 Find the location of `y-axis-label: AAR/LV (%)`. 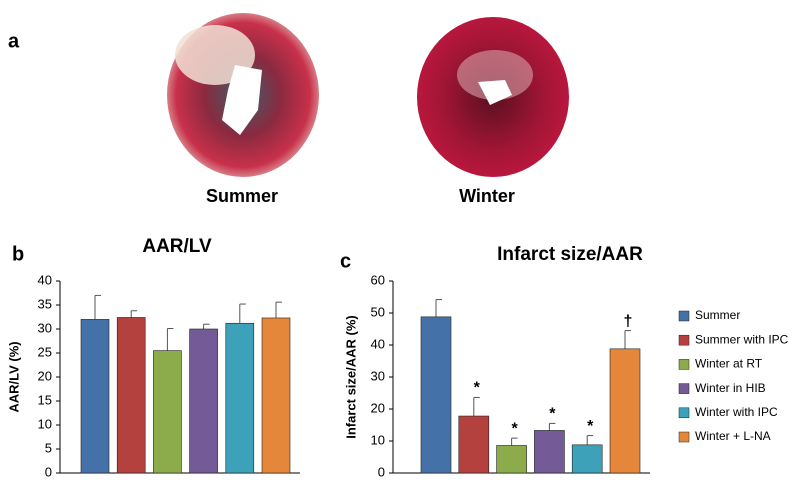

y-axis-label: AAR/LV (%) is located at coordinates (13, 376).